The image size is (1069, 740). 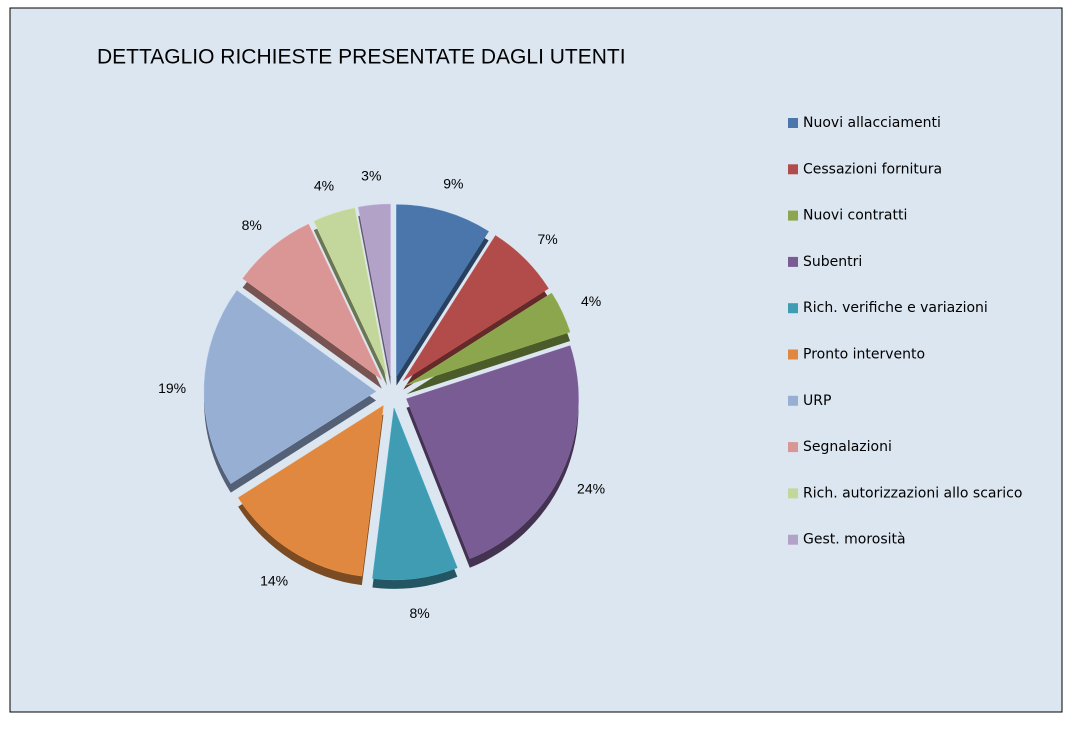 What do you see at coordinates (854, 540) in the screenshot?
I see `legend-label: Gest. morosità` at bounding box center [854, 540].